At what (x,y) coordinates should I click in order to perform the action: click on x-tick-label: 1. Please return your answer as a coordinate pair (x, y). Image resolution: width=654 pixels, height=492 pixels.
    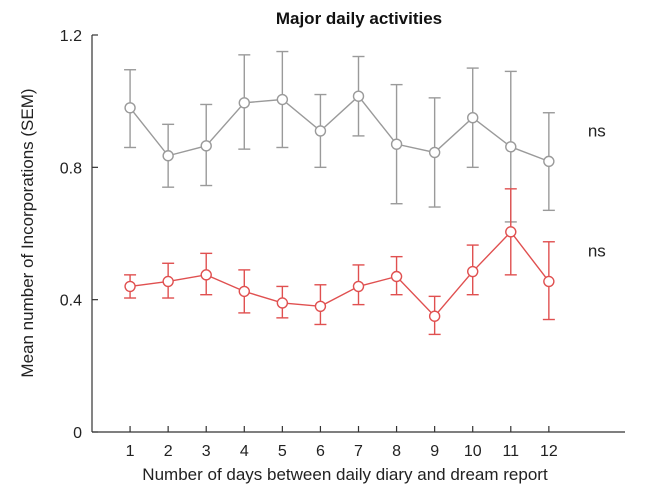
    Looking at the image, I should click on (130, 451).